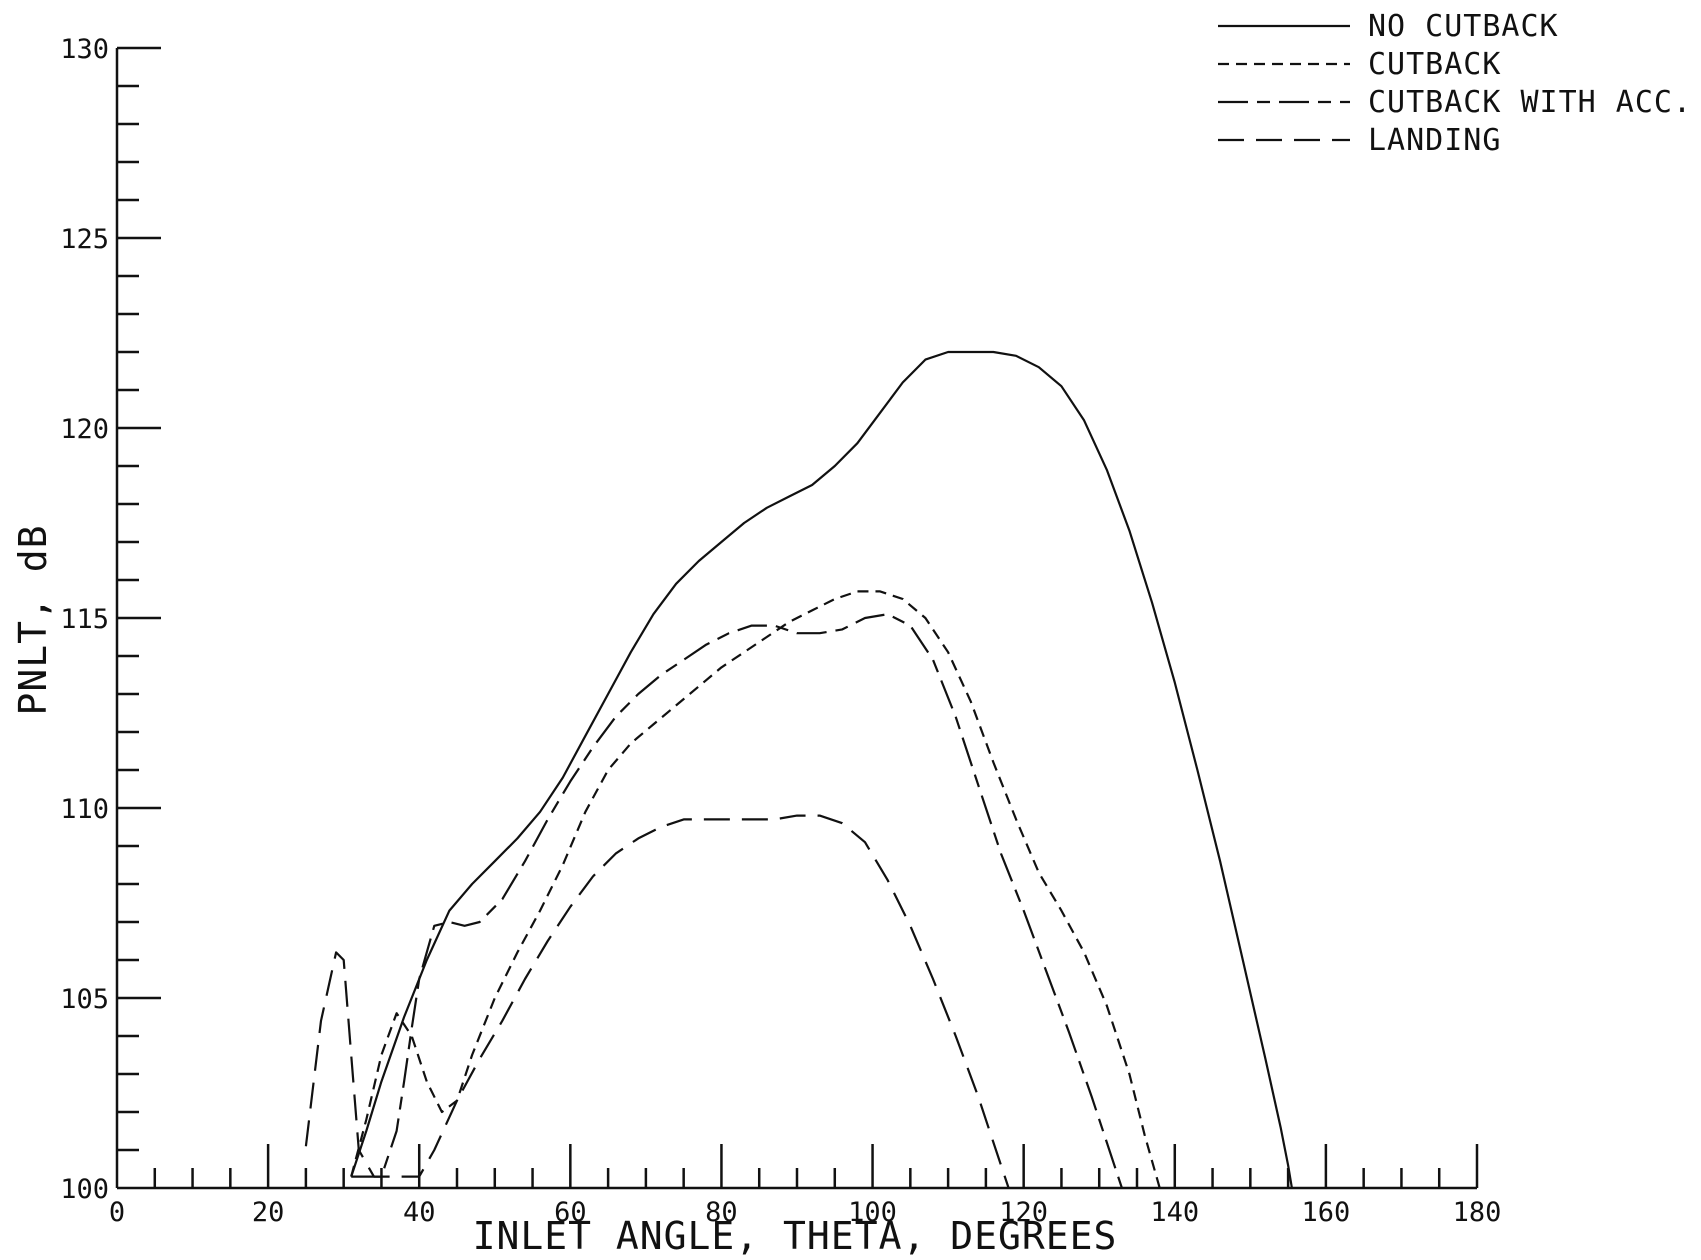 Image resolution: width=1701 pixels, height=1260 pixels. I want to click on x-tick-label: 120, so click(1023, 1212).